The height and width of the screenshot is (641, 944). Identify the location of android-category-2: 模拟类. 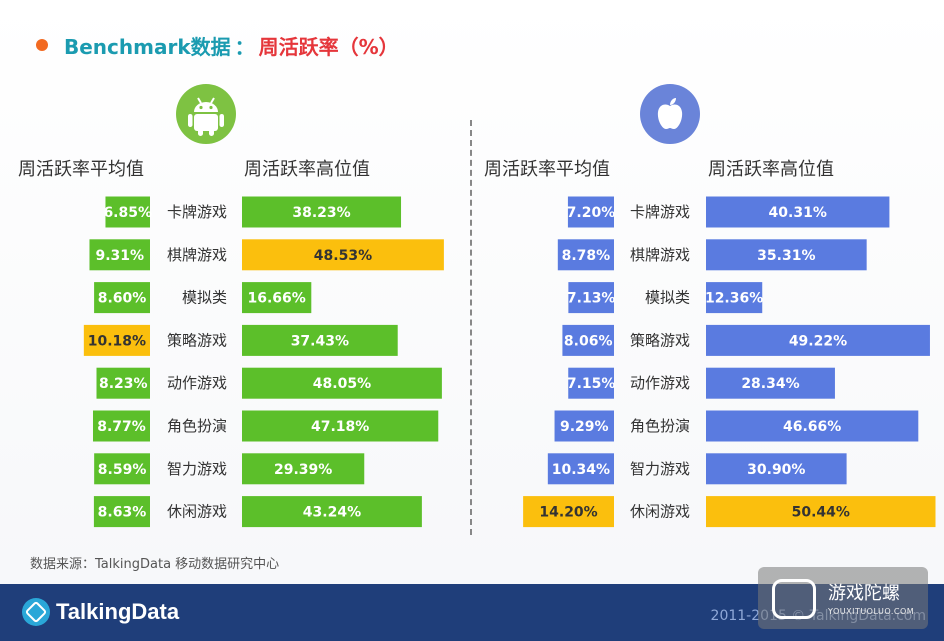
(204, 298).